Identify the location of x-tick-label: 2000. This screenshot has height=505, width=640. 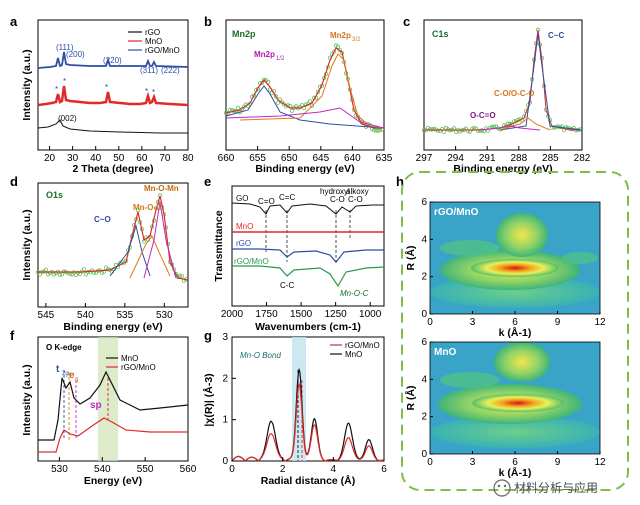
(232, 314).